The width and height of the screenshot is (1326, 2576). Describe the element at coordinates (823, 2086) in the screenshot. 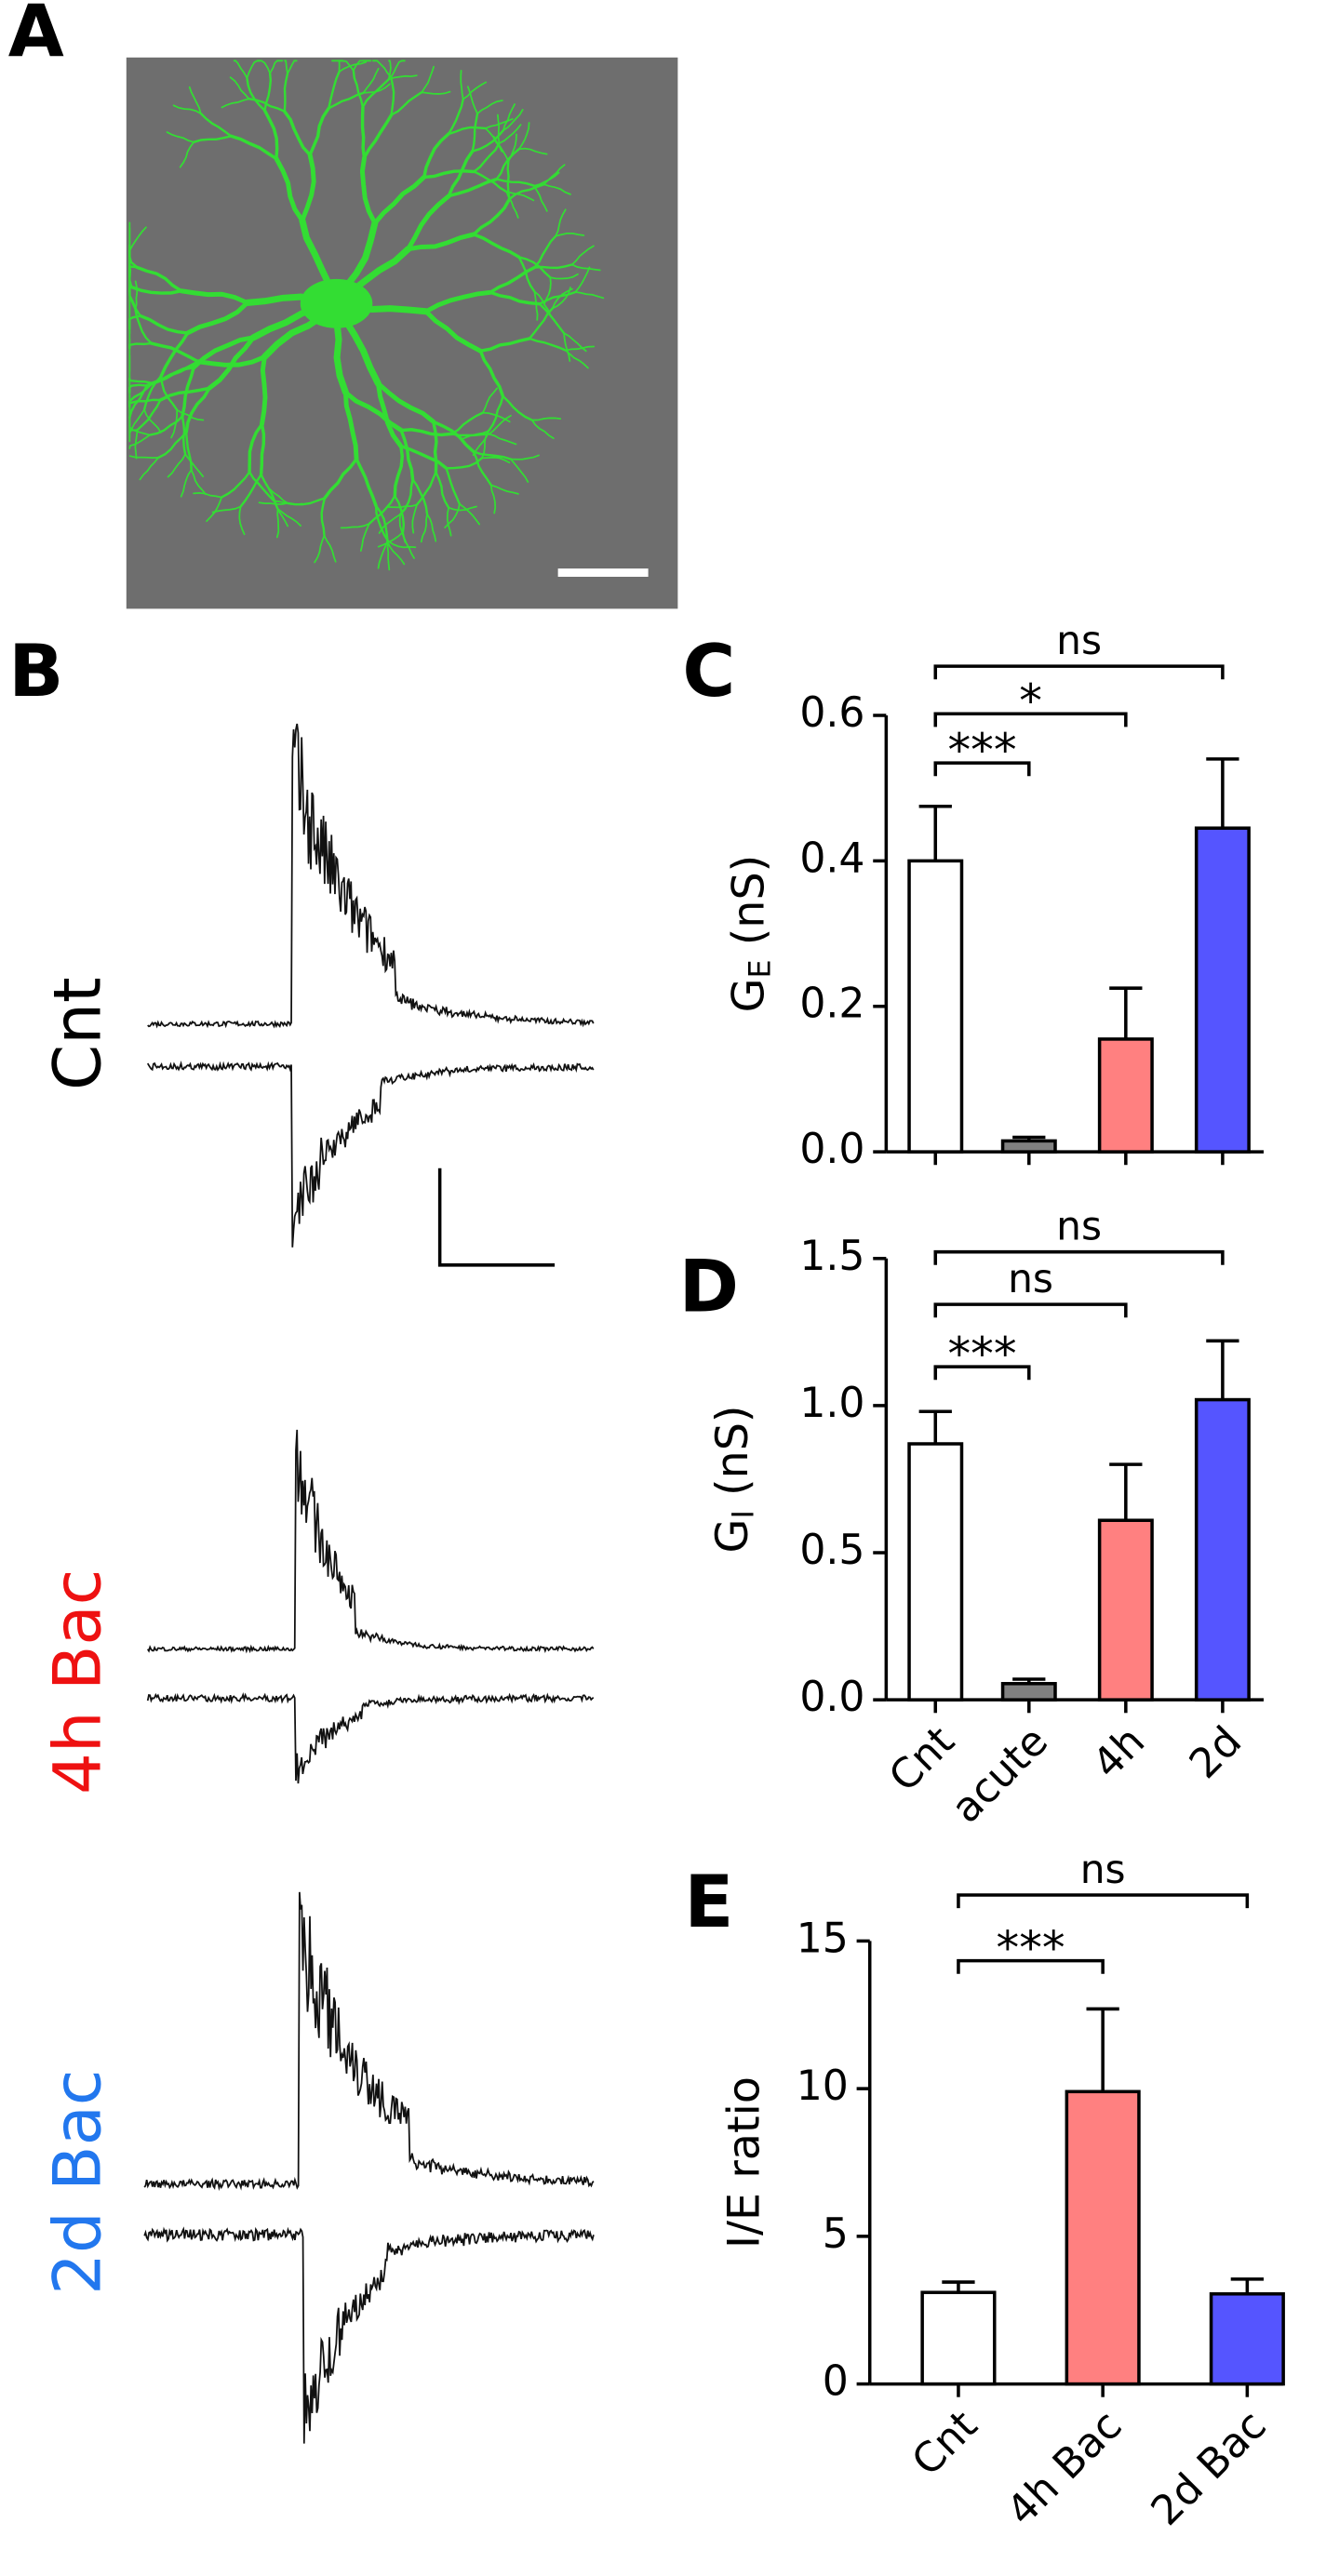

I see `y-tick-label: 10` at that location.